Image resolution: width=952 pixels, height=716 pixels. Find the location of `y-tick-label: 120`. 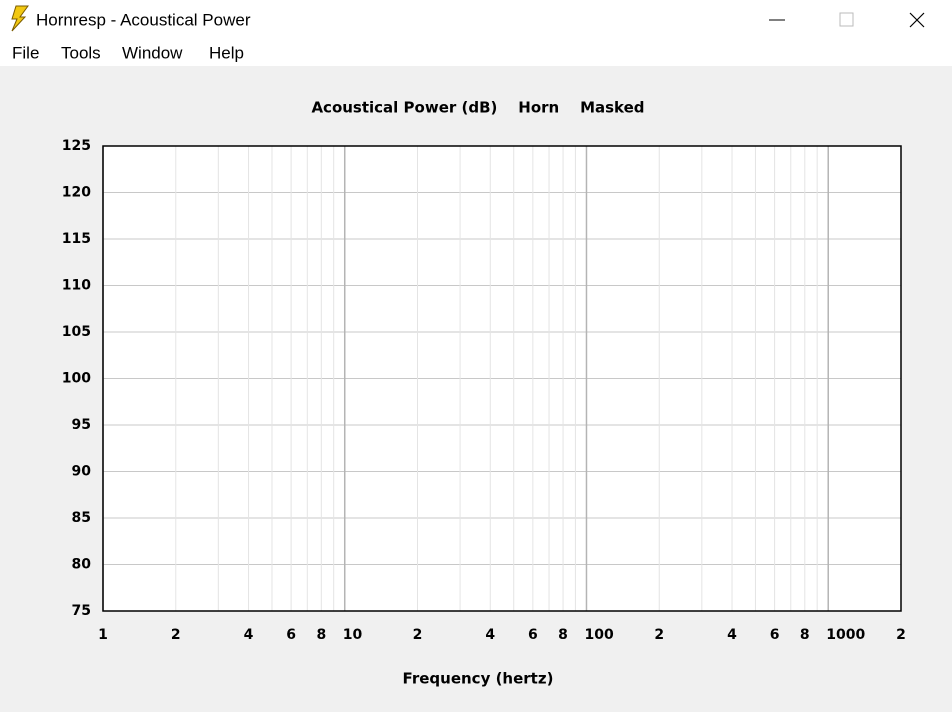

y-tick-label: 120 is located at coordinates (76, 193).